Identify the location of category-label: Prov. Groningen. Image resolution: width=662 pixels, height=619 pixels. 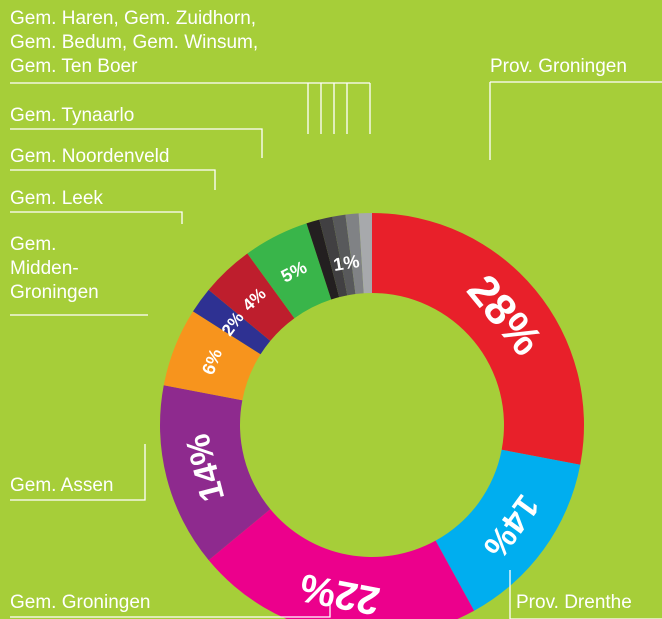
(558, 66).